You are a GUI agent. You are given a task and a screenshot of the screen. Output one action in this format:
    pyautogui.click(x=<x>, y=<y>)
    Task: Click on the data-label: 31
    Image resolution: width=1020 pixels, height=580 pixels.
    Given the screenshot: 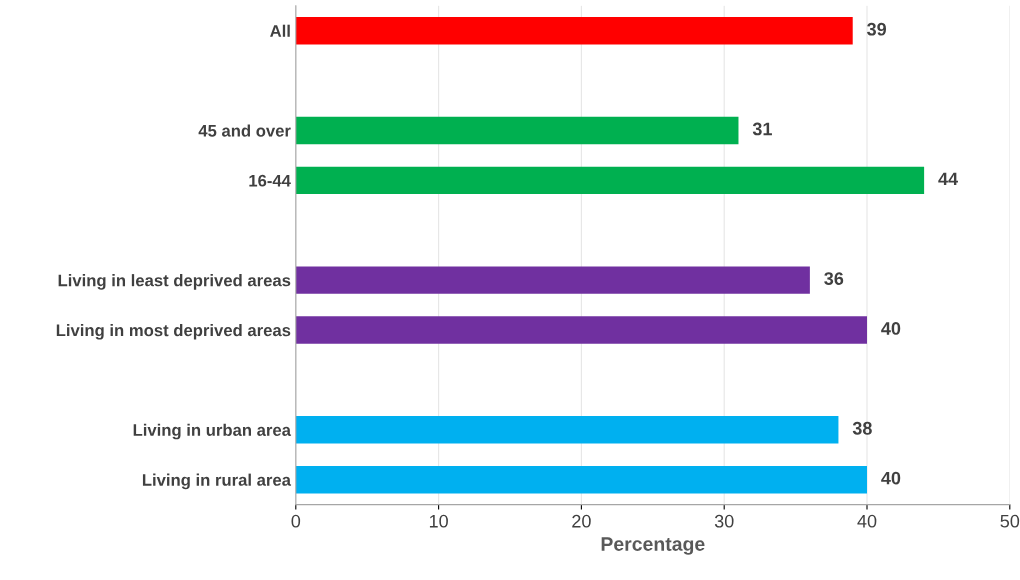 What is the action you would take?
    pyautogui.click(x=762, y=129)
    